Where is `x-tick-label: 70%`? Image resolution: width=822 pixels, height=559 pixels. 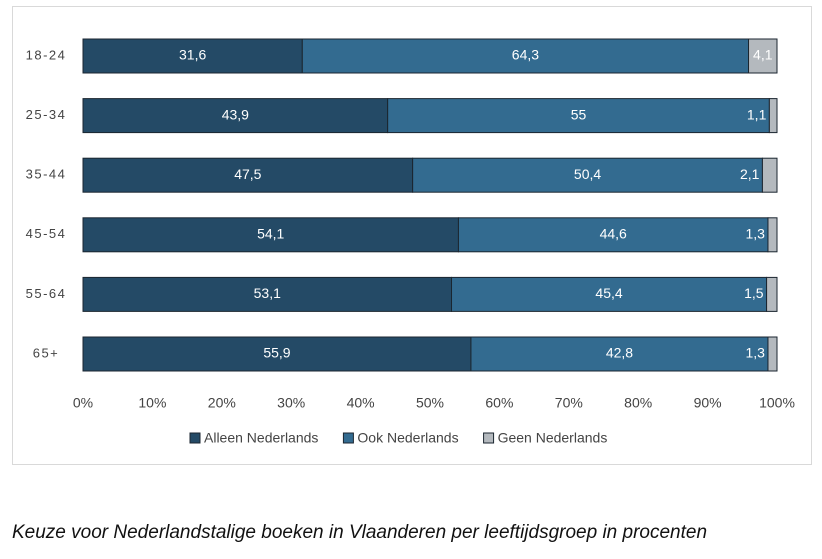
x-tick-label: 70% is located at coordinates (569, 403).